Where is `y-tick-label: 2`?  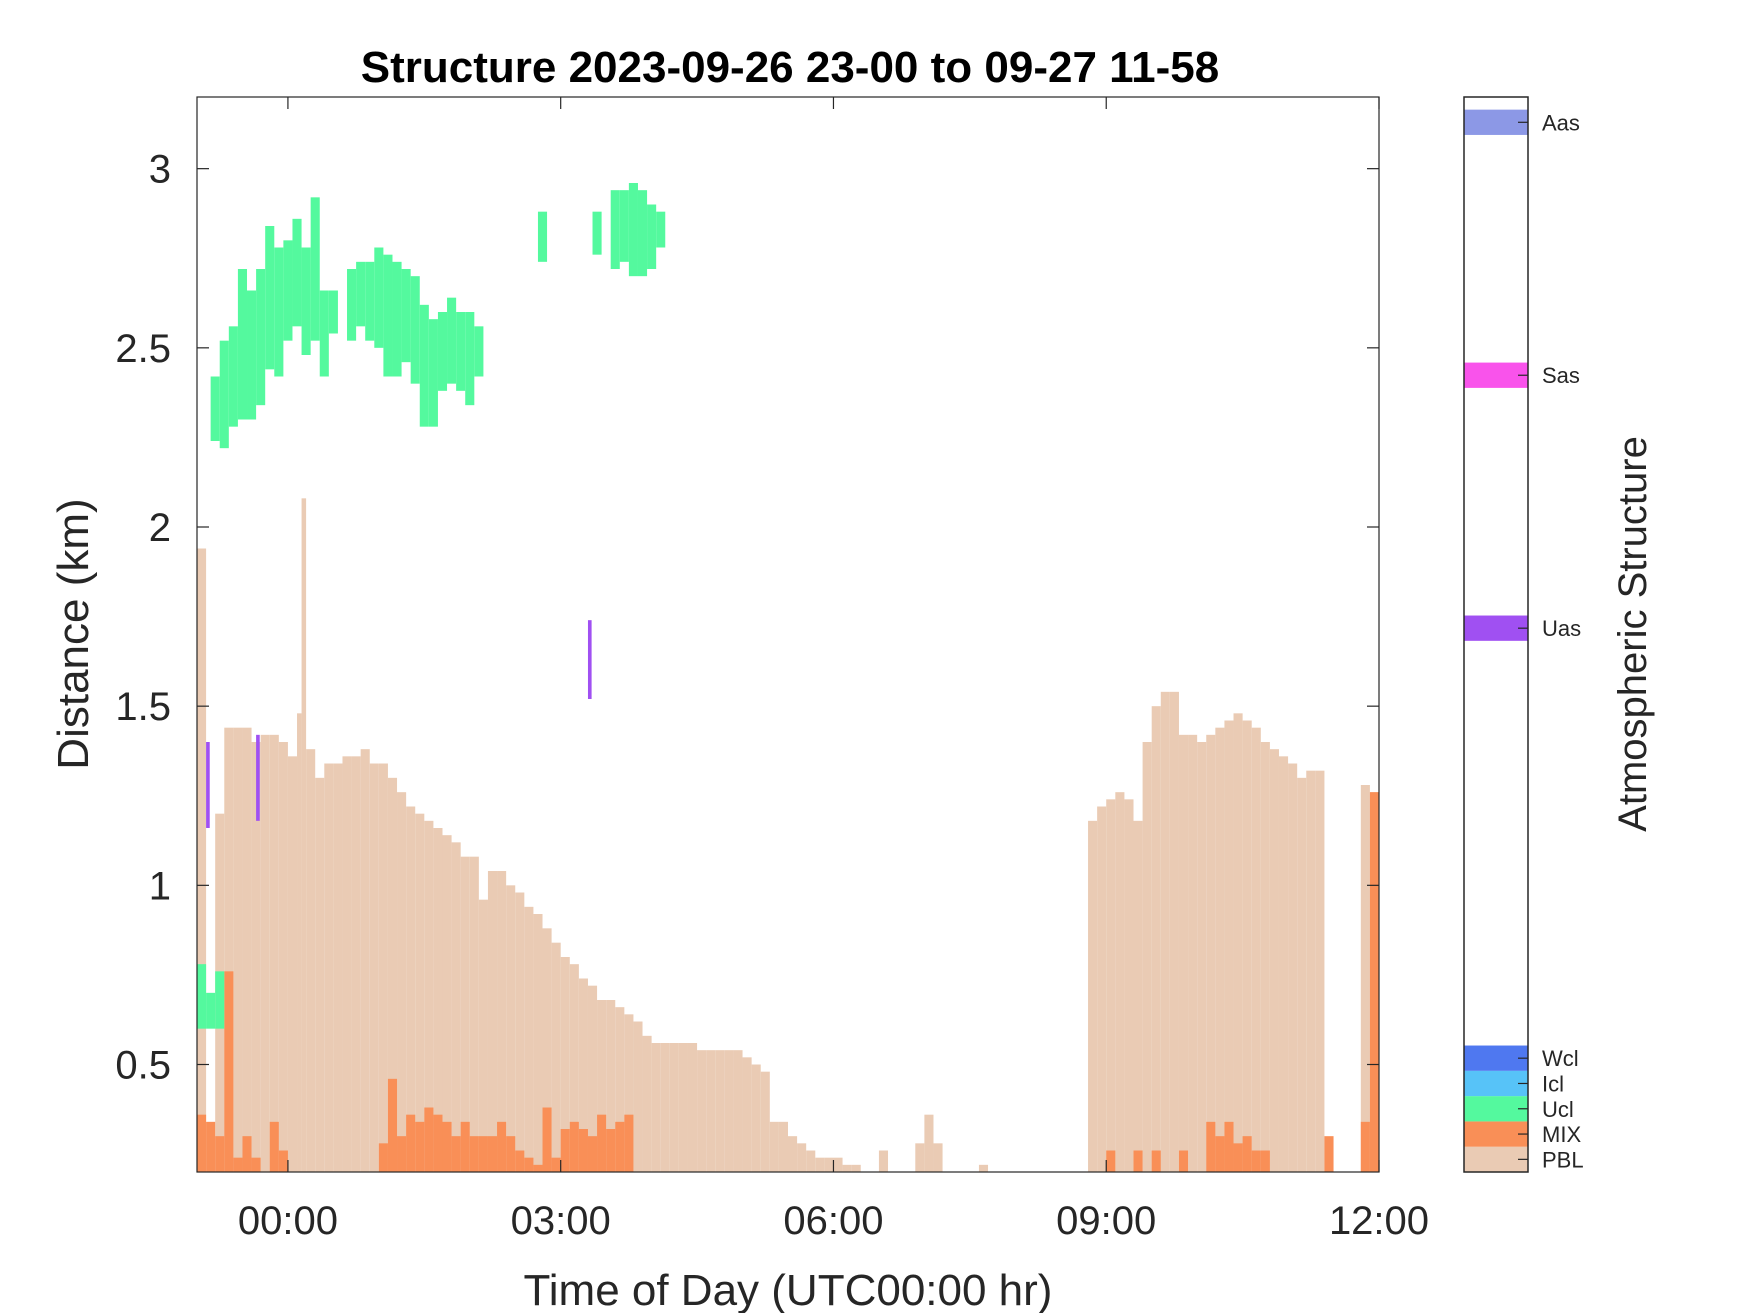 y-tick-label: 2 is located at coordinates (160, 528).